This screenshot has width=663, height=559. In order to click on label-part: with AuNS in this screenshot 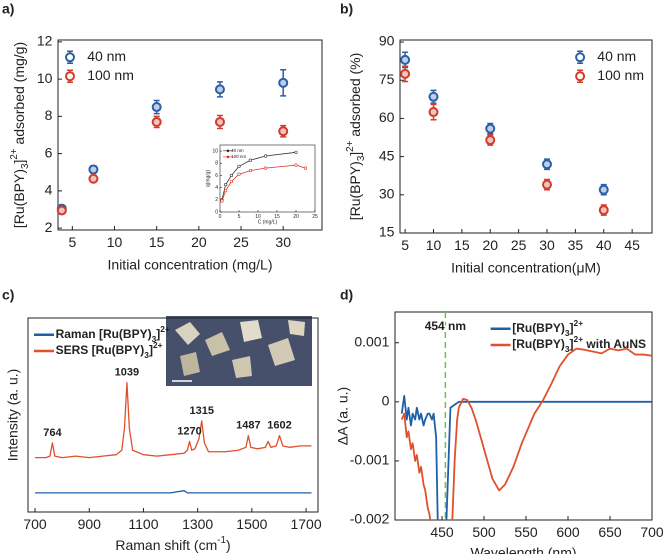, I will do `click(614, 344)`.